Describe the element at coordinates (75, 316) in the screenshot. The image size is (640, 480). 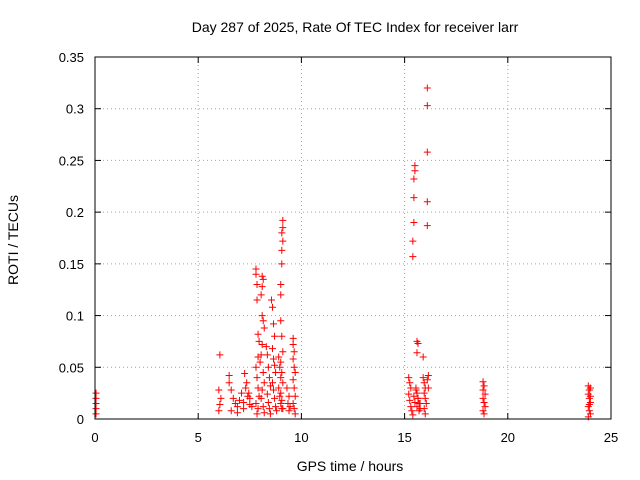
I see `y-tick-label: 0.1` at that location.